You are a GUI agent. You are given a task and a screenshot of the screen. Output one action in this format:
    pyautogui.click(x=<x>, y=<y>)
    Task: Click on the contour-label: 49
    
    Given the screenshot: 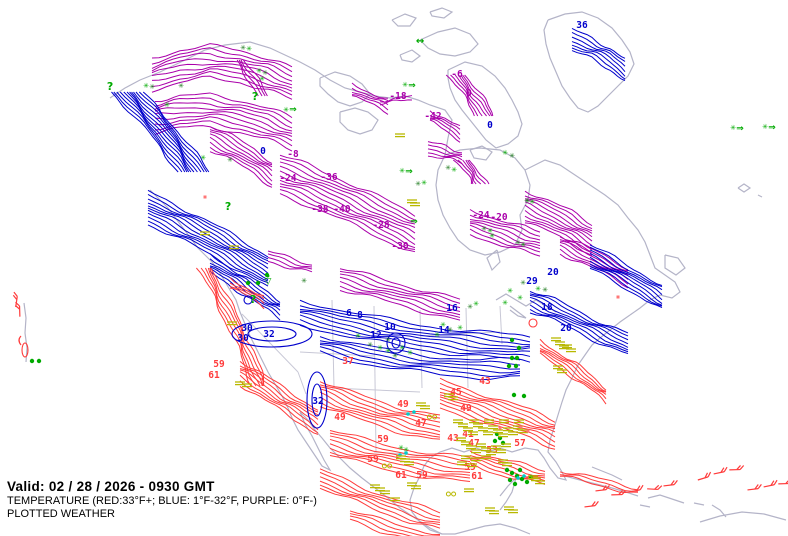 What is the action you would take?
    pyautogui.click(x=340, y=417)
    